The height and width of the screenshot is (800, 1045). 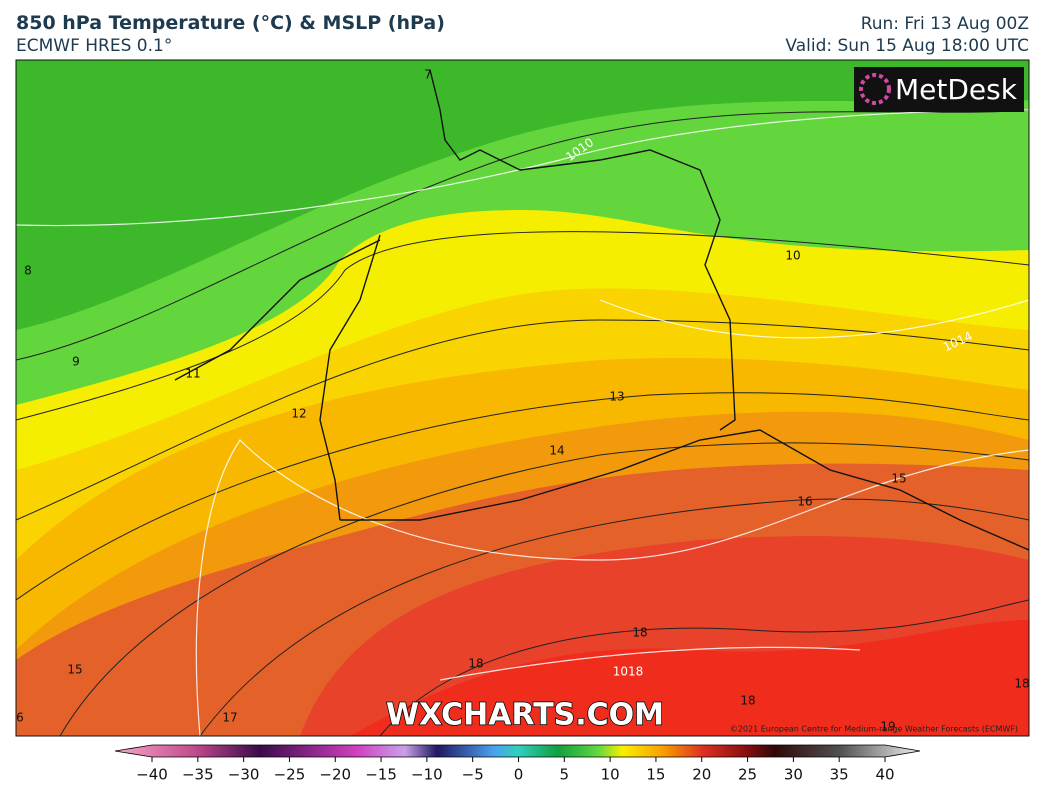 What do you see at coordinates (887, 727) in the screenshot?
I see `contour-label: 19` at bounding box center [887, 727].